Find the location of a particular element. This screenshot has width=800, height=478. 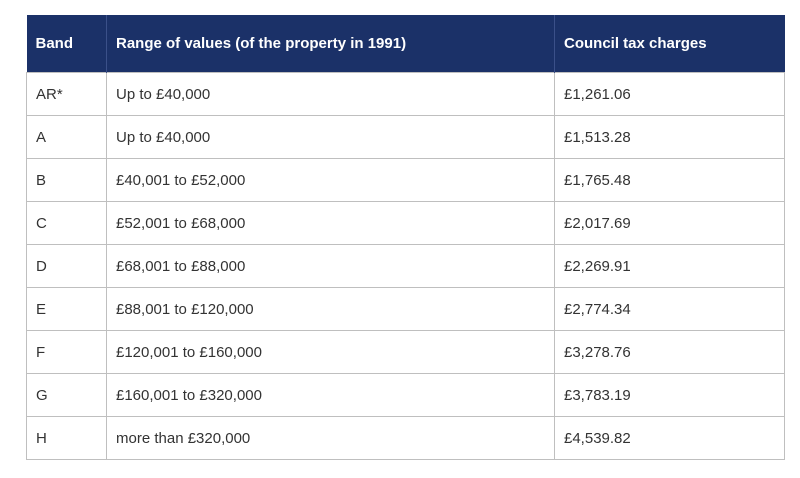

band-cell: D is located at coordinates (66, 266).